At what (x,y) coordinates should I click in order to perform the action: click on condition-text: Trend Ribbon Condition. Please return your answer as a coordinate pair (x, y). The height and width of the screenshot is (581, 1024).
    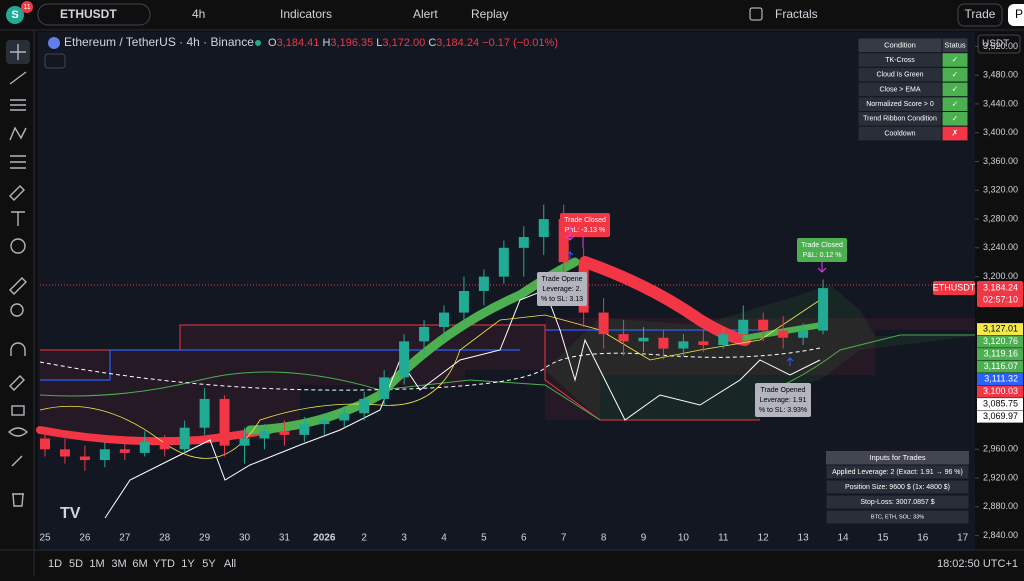
    Looking at the image, I should click on (900, 119).